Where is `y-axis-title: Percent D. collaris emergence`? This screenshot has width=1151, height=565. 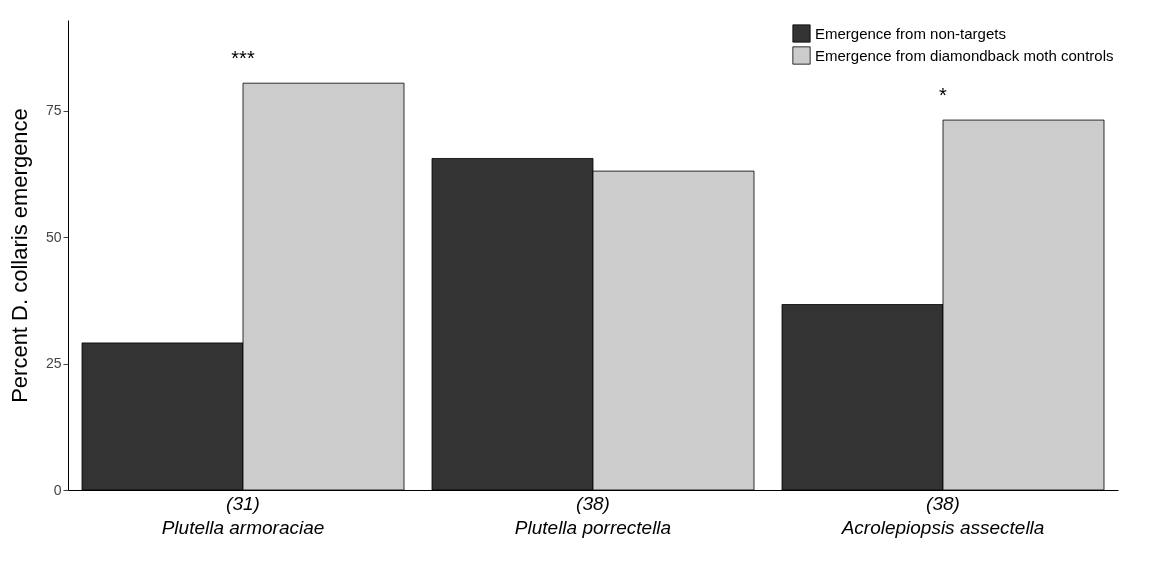
y-axis-title: Percent D. collaris emergence is located at coordinates (19, 255).